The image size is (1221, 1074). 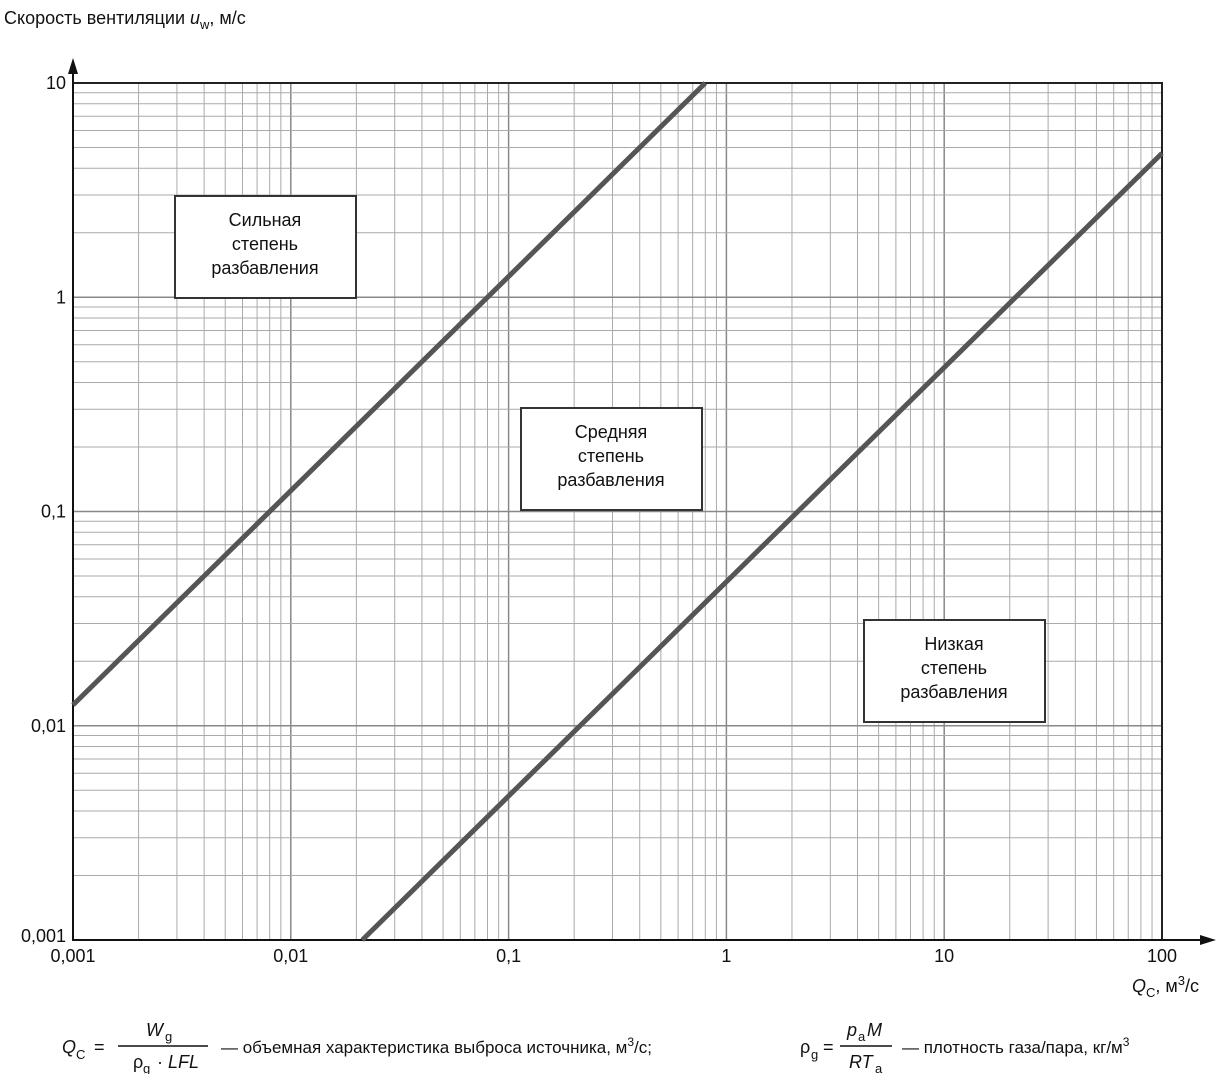 What do you see at coordinates (1139, 986) in the screenshot?
I see `label-part: Q` at bounding box center [1139, 986].